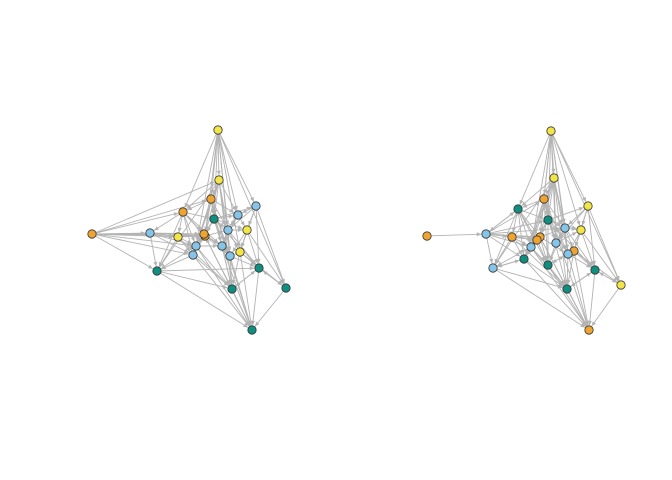 This screenshot has width=672, height=480. Describe the element at coordinates (427, 236) in the screenshot. I see `graph-node-R0` at that location.